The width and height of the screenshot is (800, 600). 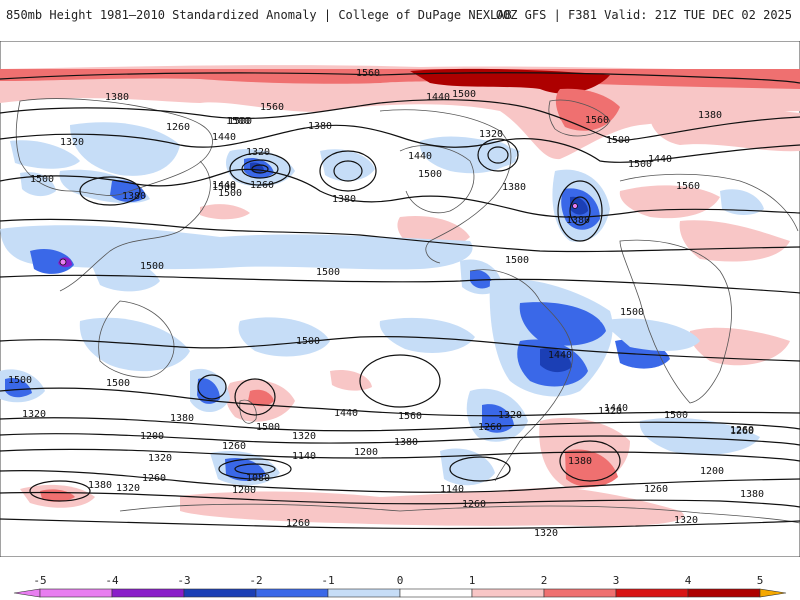 I want to click on colorbar-tick-label: -3, so click(x=183, y=580).